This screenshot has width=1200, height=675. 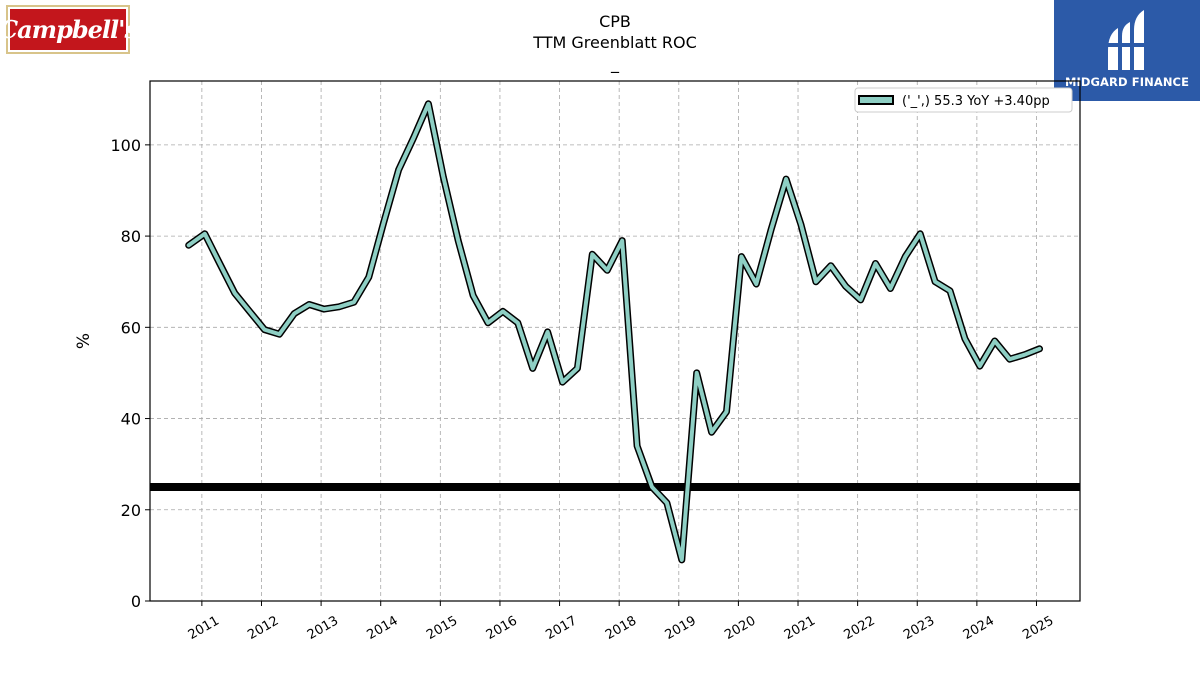 I want to click on x-tick-label: 2022, so click(x=859, y=628).